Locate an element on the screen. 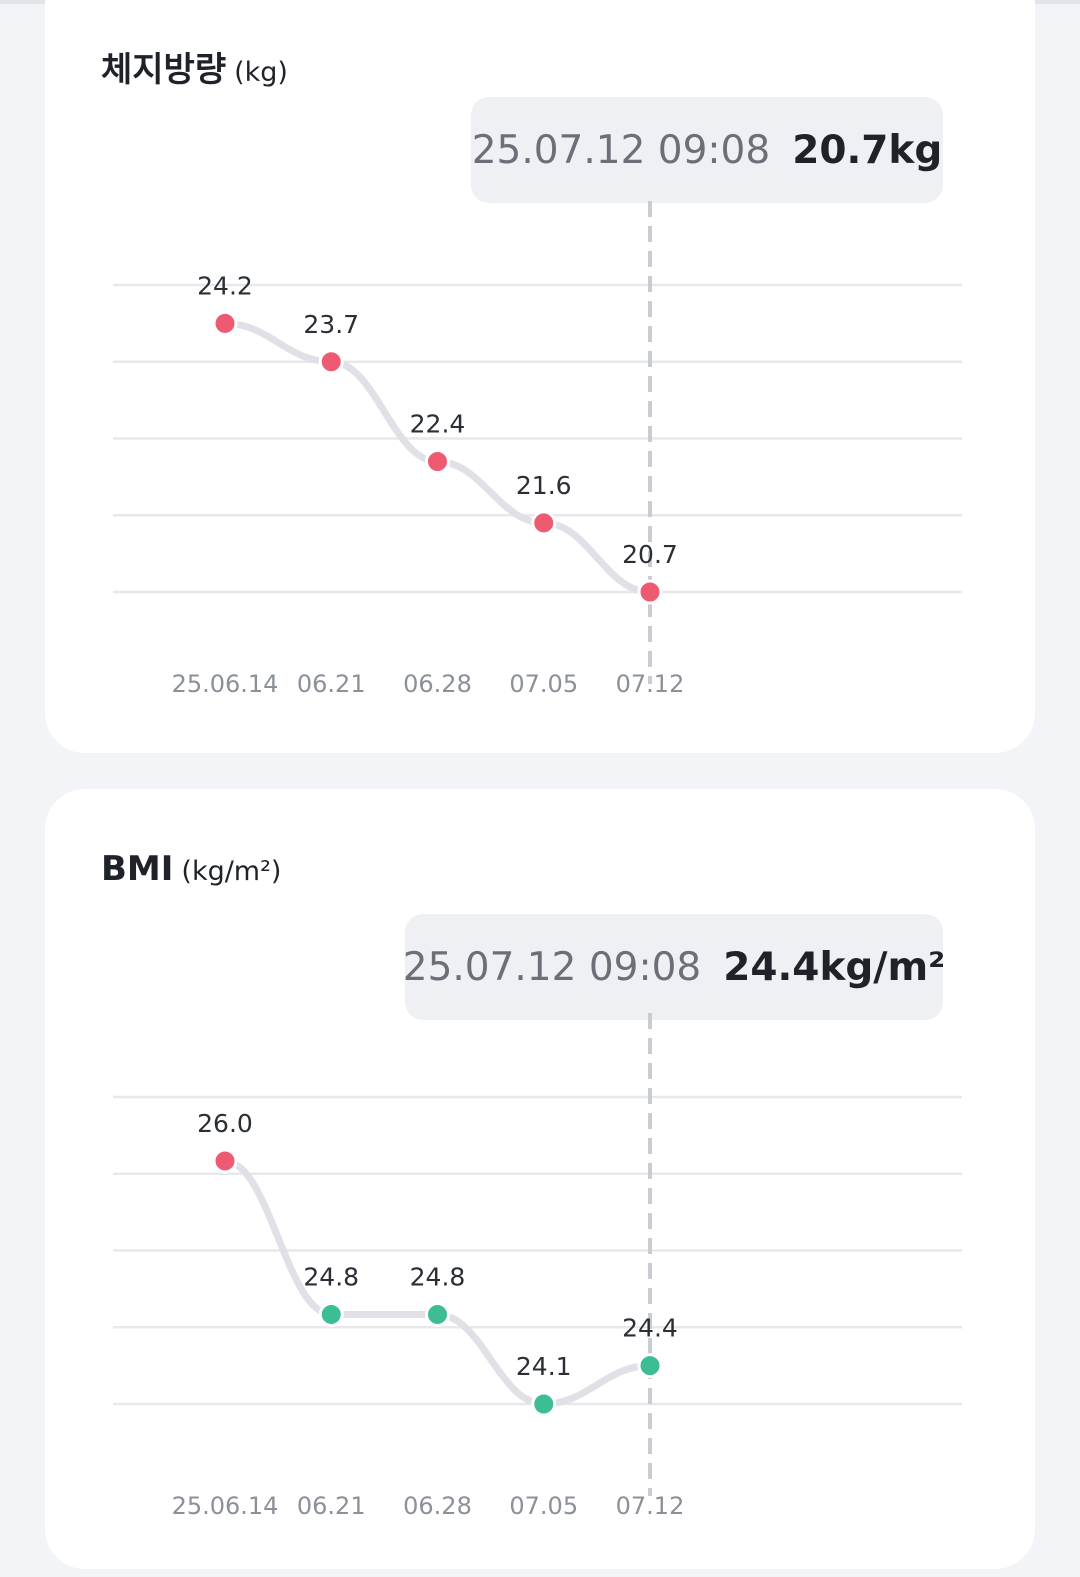 The image size is (1080, 1577). chart-title: BMI (kg/m²) is located at coordinates (191, 869).